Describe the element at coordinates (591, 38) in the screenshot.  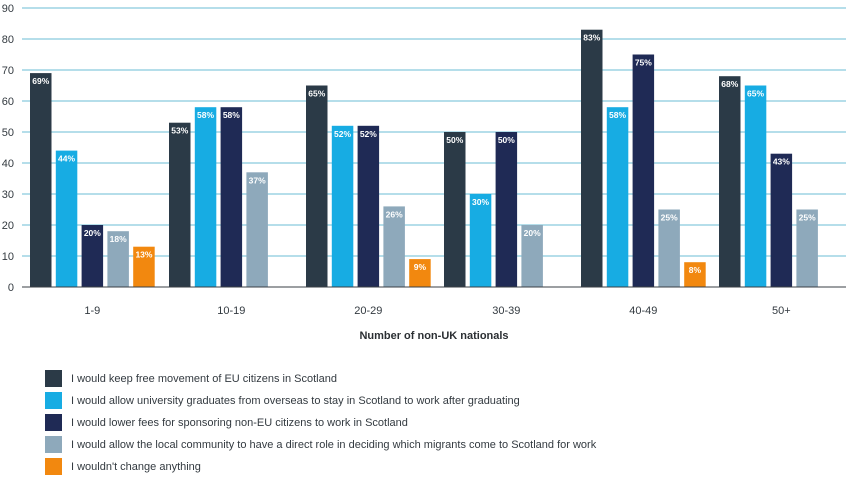
I see `data-label: 83%` at that location.